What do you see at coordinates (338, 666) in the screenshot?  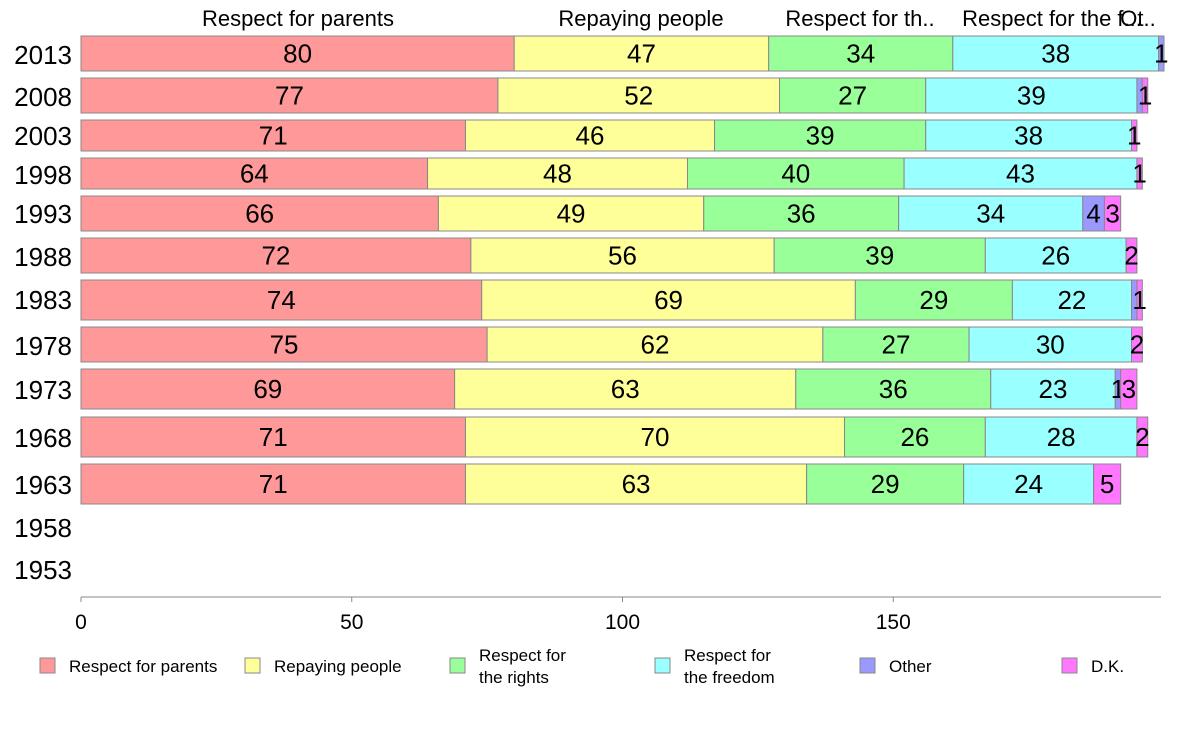 I see `legend-label: Repaying people` at bounding box center [338, 666].